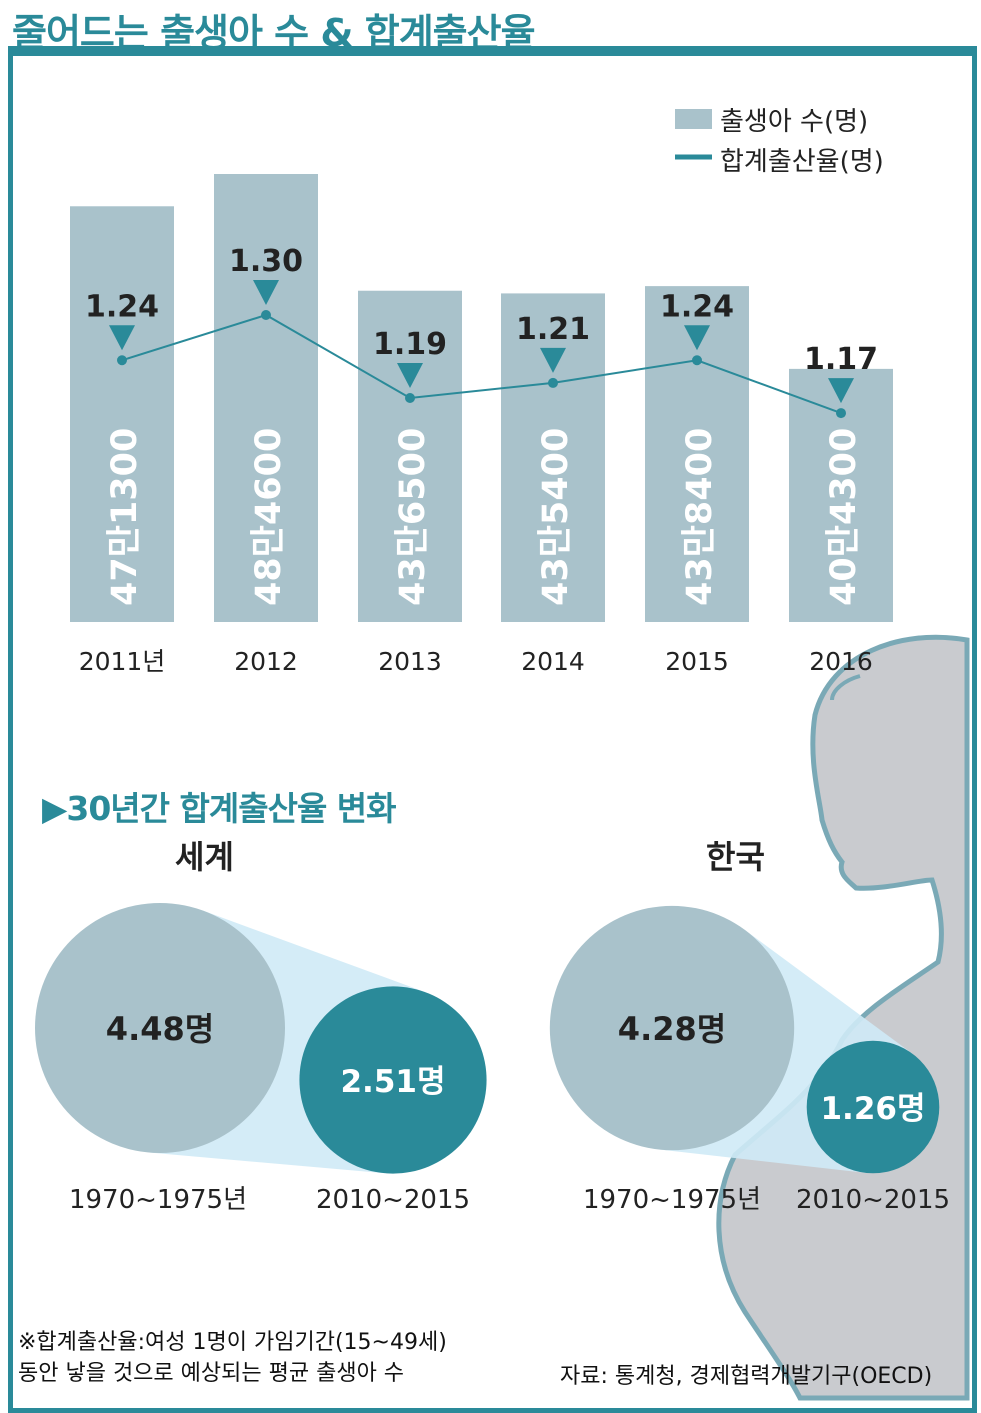 This screenshot has height=1413, width=981. Describe the element at coordinates (211, 1373) in the screenshot. I see `footnote-line2: 동안 낳을 것으로 예상되는 평균 출생아 수` at that location.